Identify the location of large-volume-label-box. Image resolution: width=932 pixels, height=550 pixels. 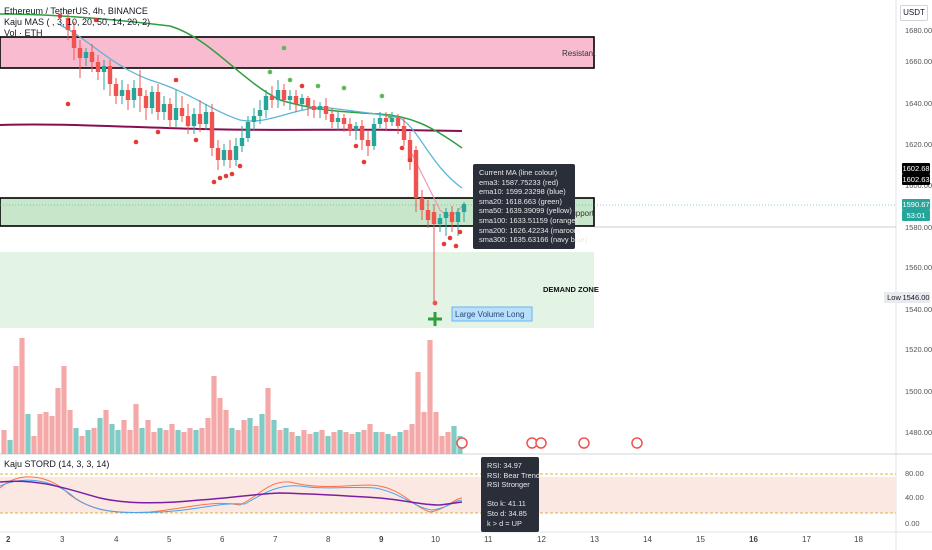
(492, 314).